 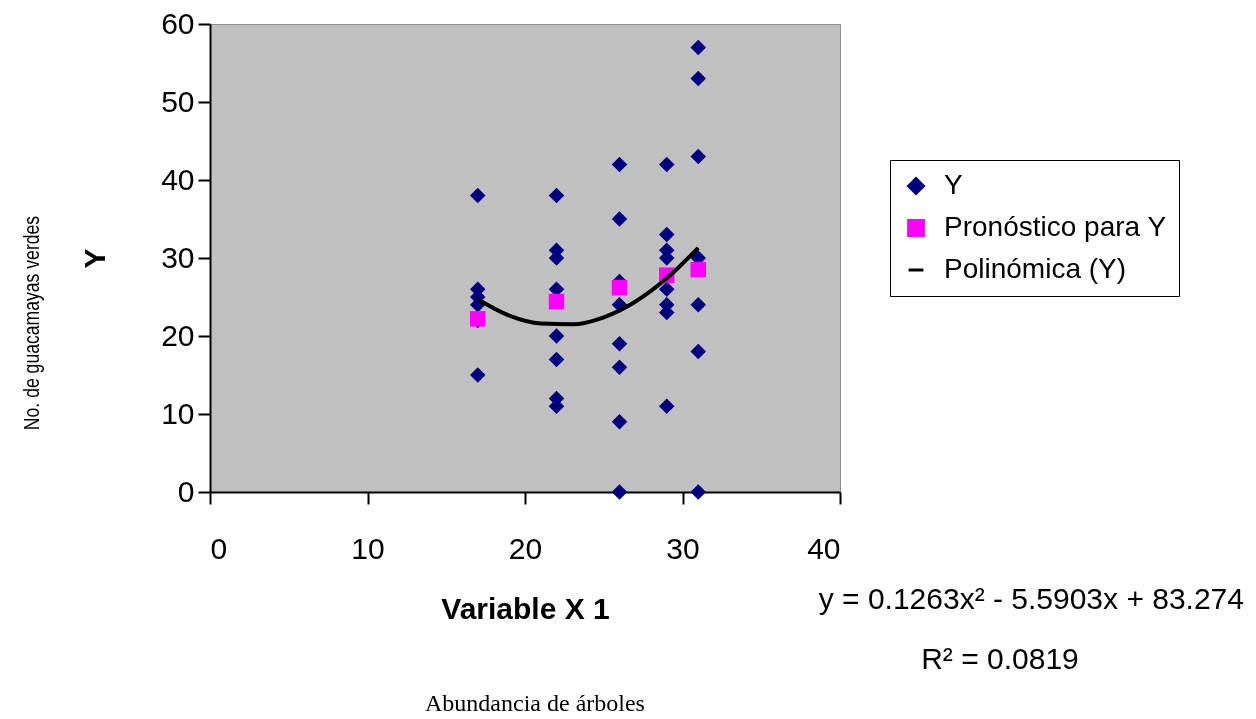 I want to click on x-axis-title: Variable X 1, so click(x=525, y=608).